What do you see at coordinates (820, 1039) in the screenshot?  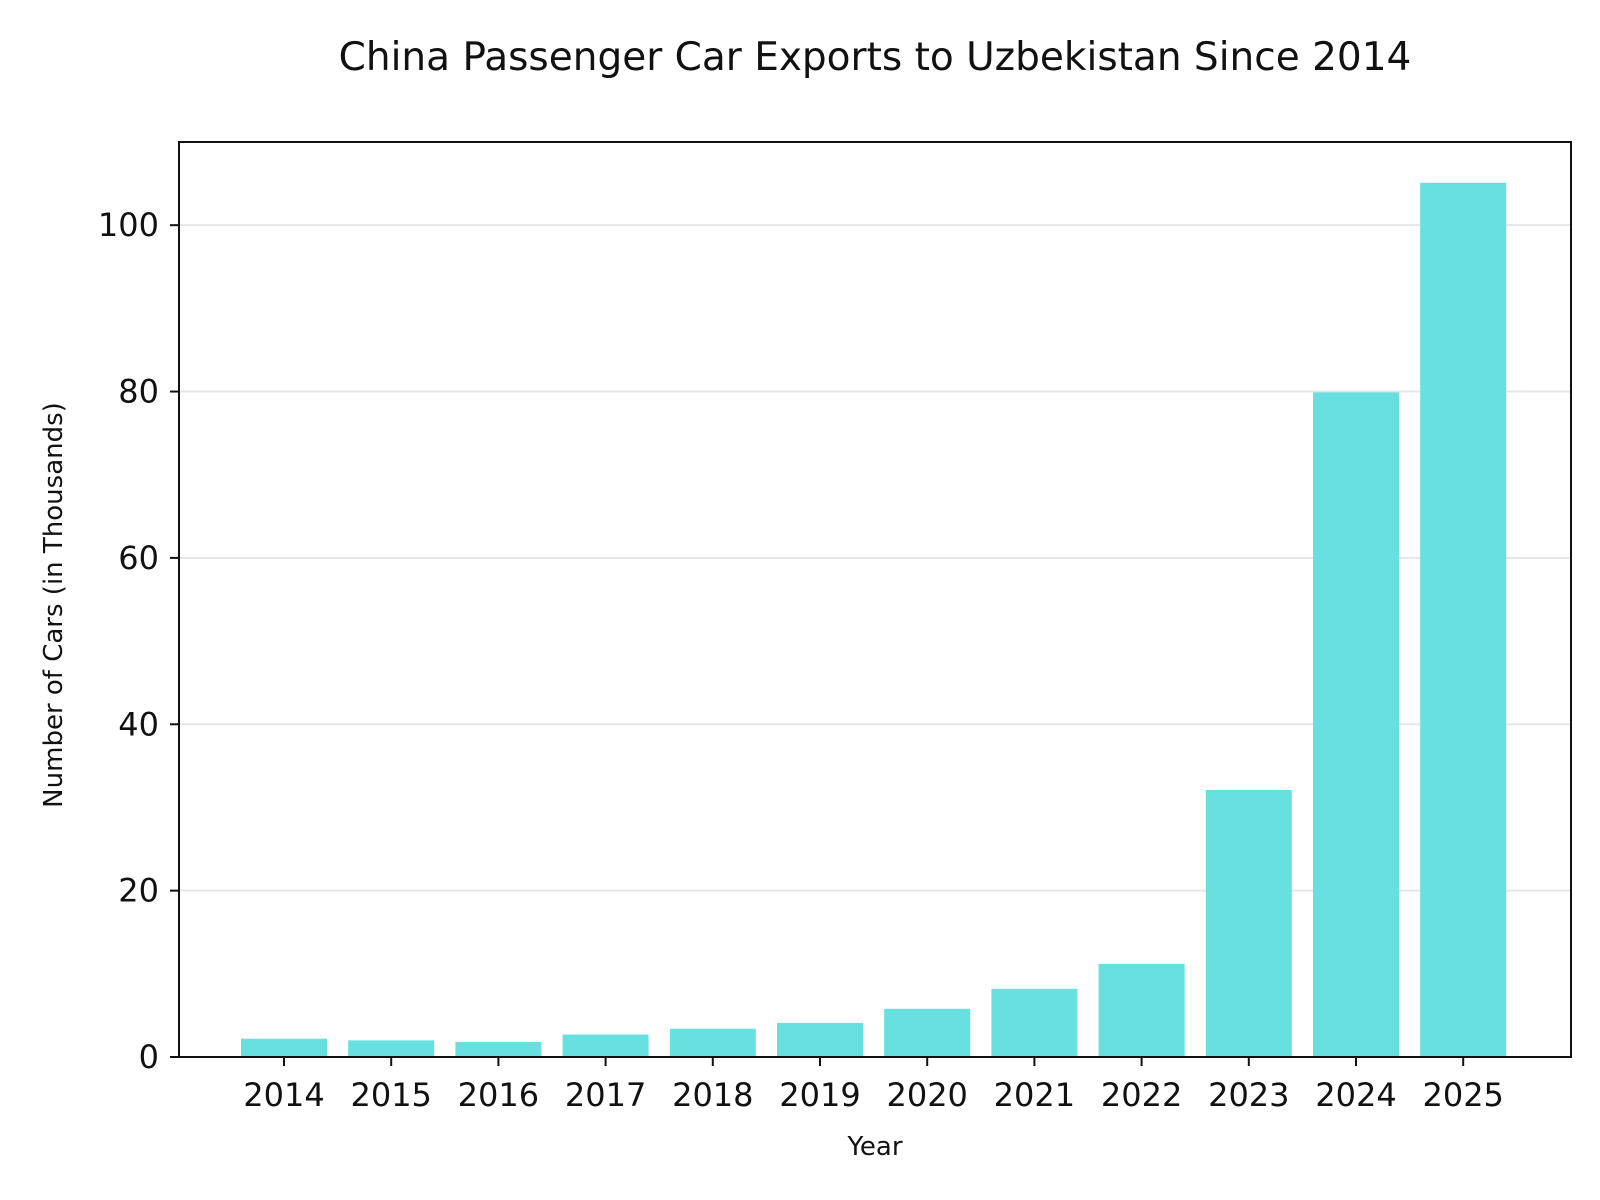 I see `bar-2019` at bounding box center [820, 1039].